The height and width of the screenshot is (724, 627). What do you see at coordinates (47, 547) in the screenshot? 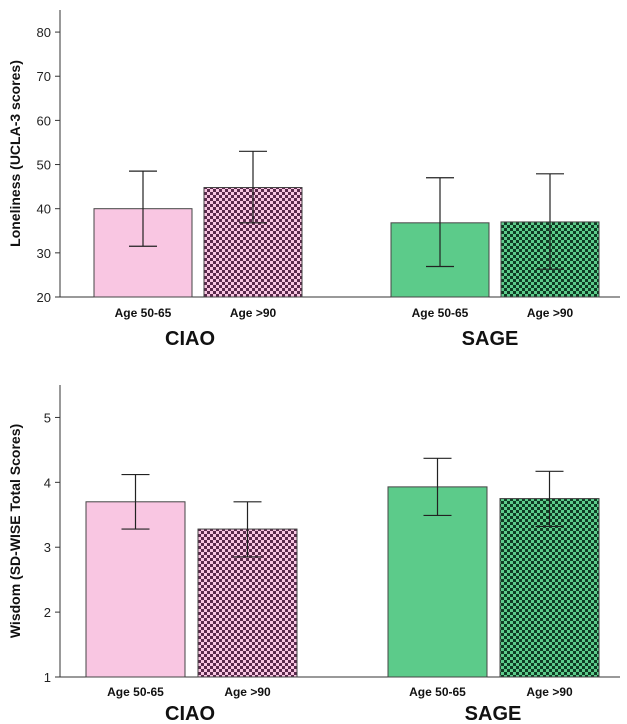
I see `y-tick-label: 3` at bounding box center [47, 547].